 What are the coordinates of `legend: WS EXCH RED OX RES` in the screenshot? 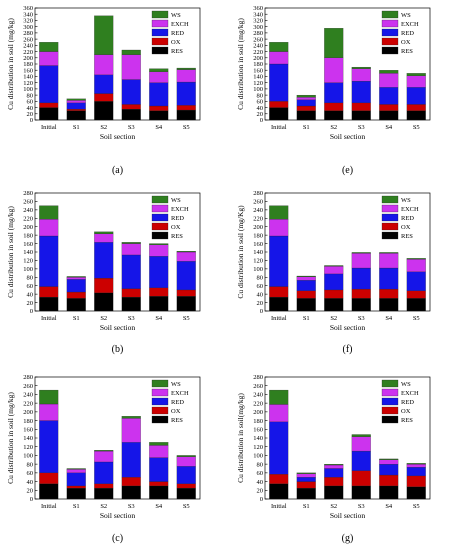 It's located at (400, 217).